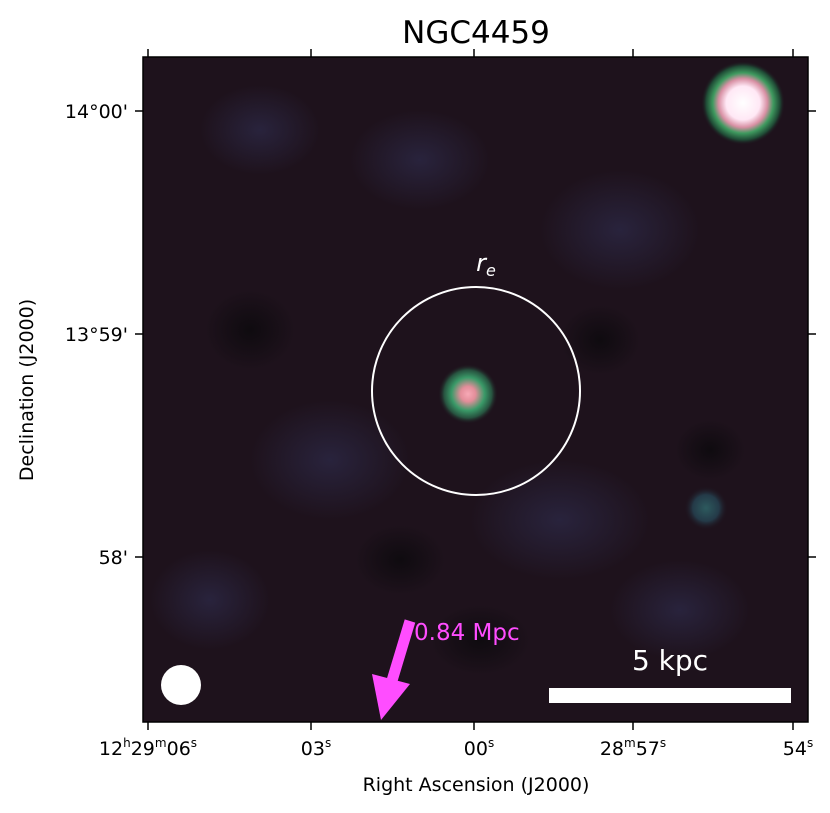  What do you see at coordinates (467, 633) in the screenshot?
I see `arrow-label: 0.84 Mpc` at bounding box center [467, 633].